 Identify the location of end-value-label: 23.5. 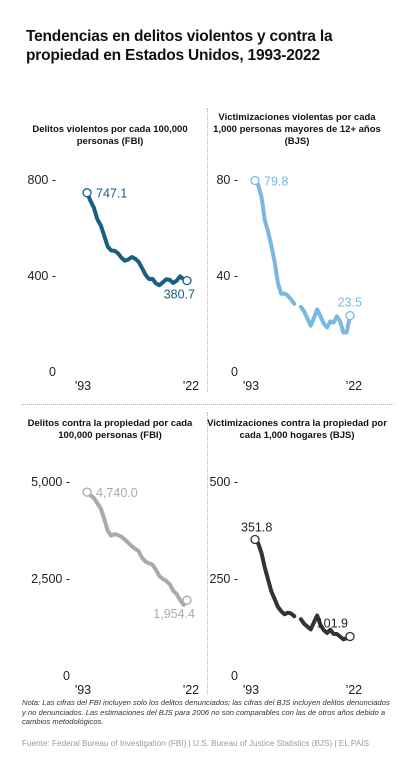
(350, 303).